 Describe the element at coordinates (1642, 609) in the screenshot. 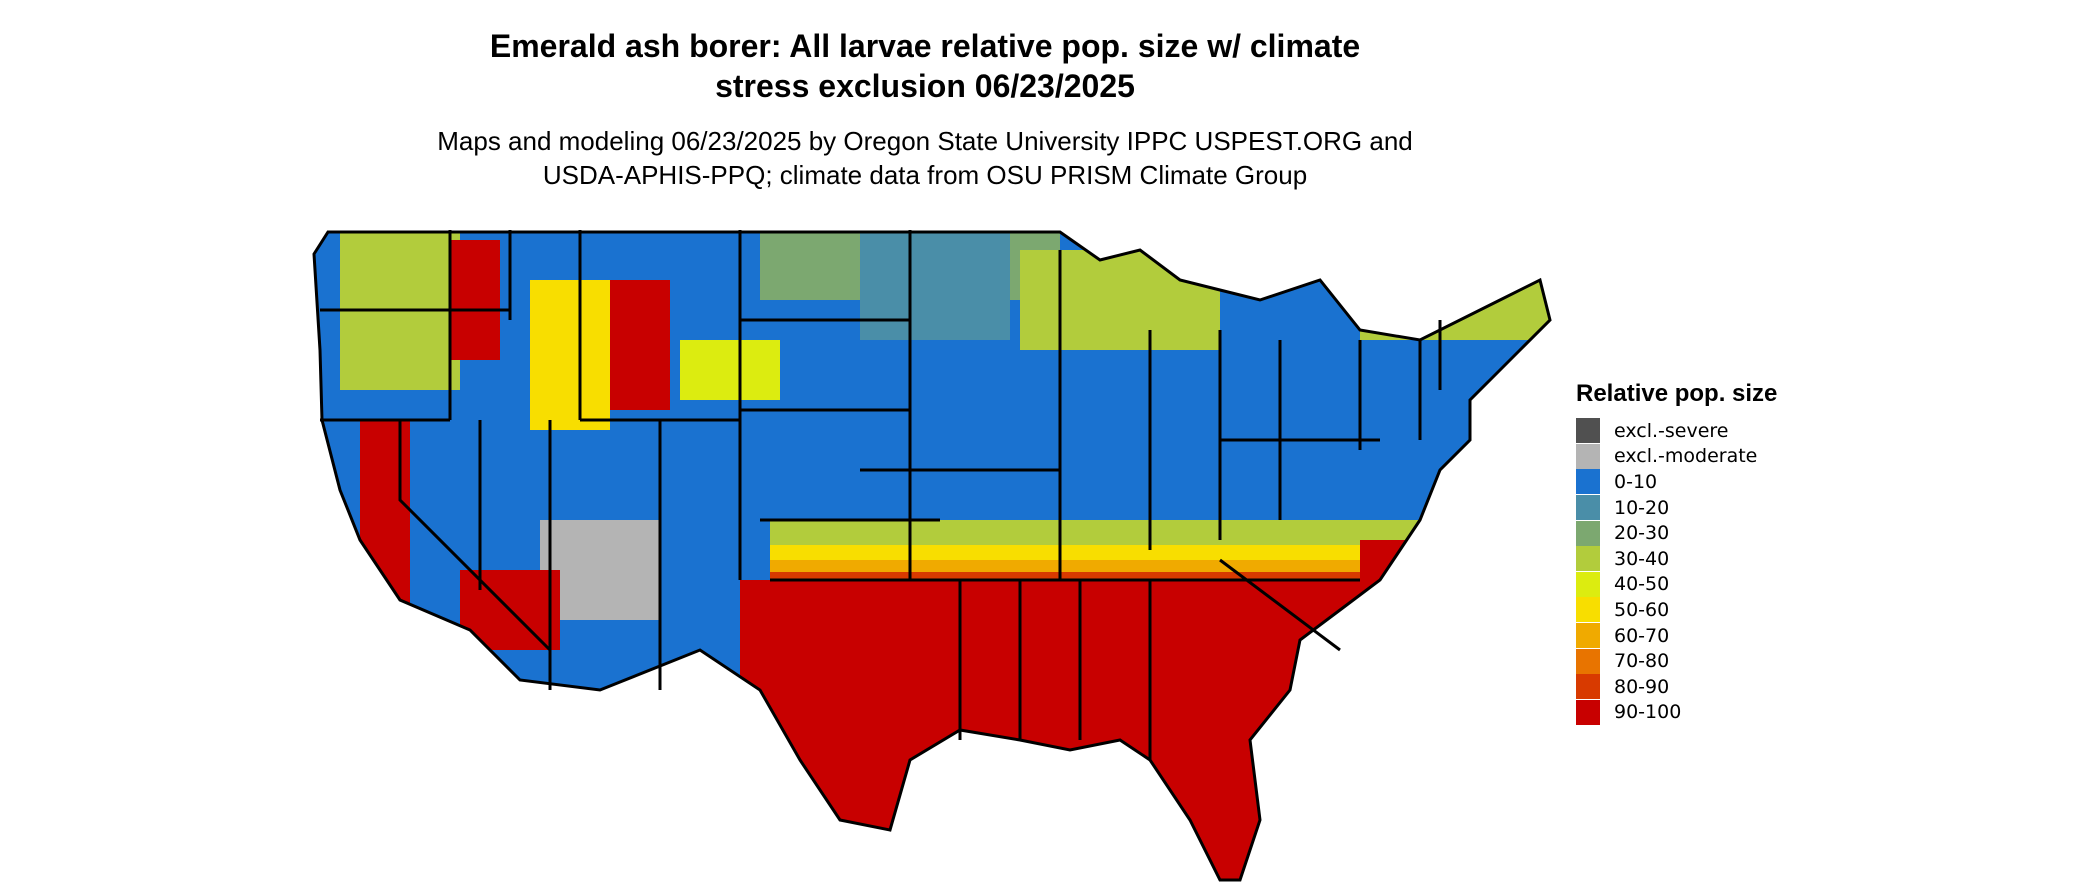

I see `legend-label: 50-60` at that location.